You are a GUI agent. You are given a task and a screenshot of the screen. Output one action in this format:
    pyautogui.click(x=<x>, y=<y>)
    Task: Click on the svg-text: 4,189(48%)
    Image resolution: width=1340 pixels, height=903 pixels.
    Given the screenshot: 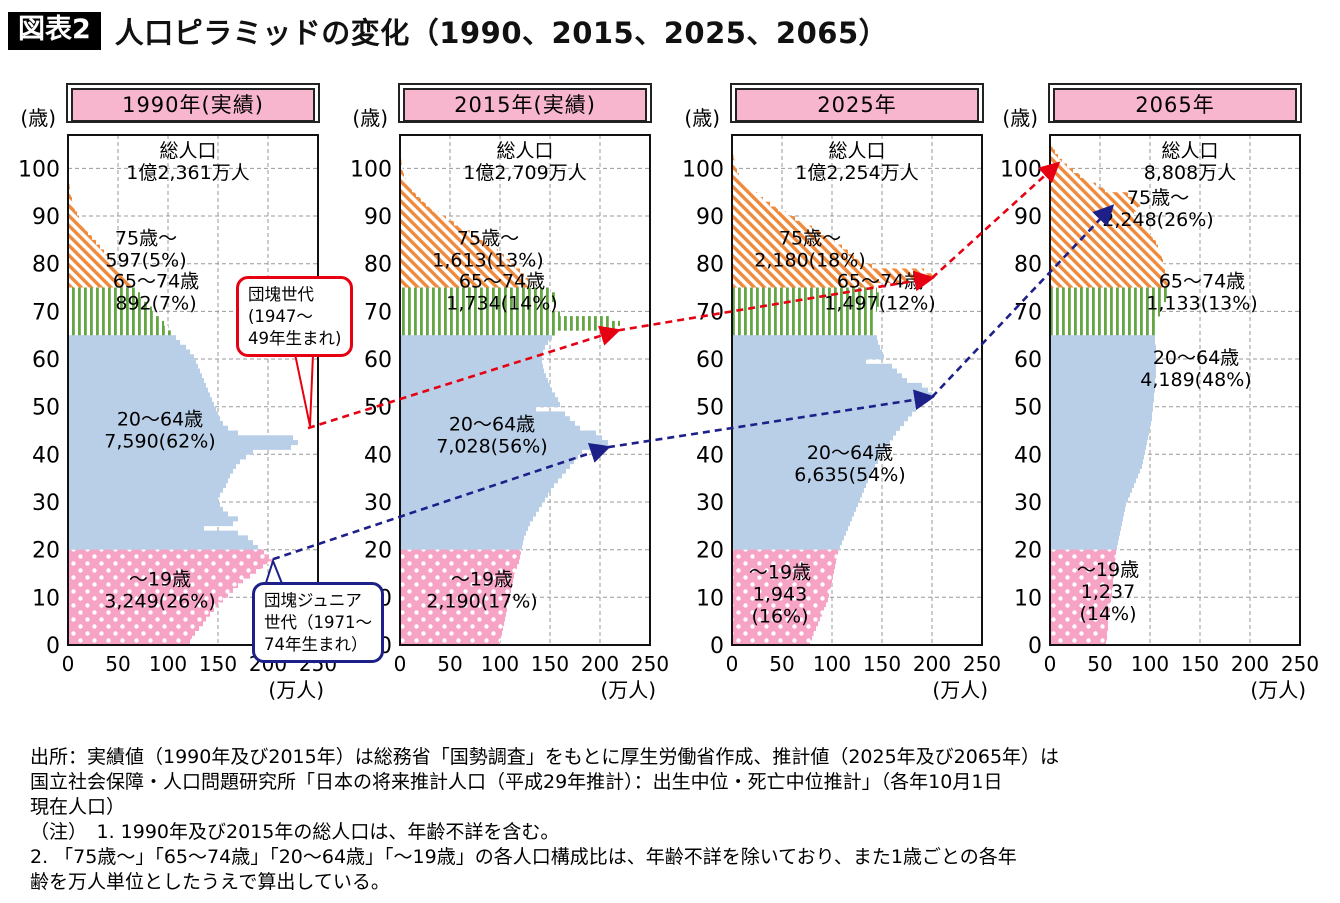 What is the action you would take?
    pyautogui.click(x=1195, y=380)
    